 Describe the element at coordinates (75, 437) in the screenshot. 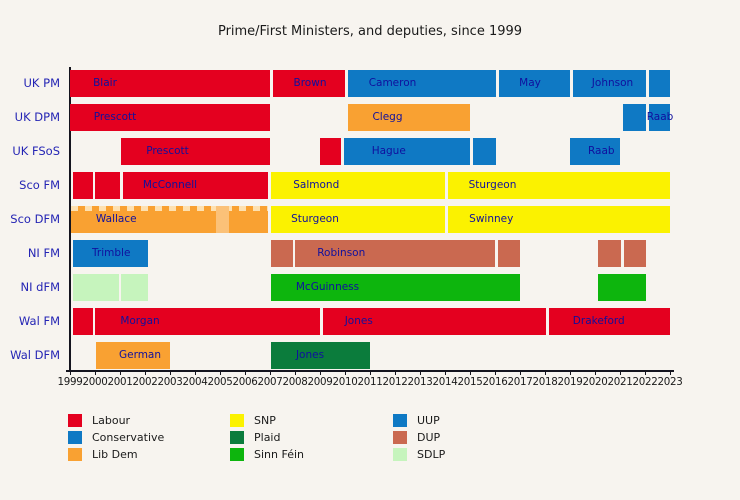

I see `legend-swatch-conservative` at that location.